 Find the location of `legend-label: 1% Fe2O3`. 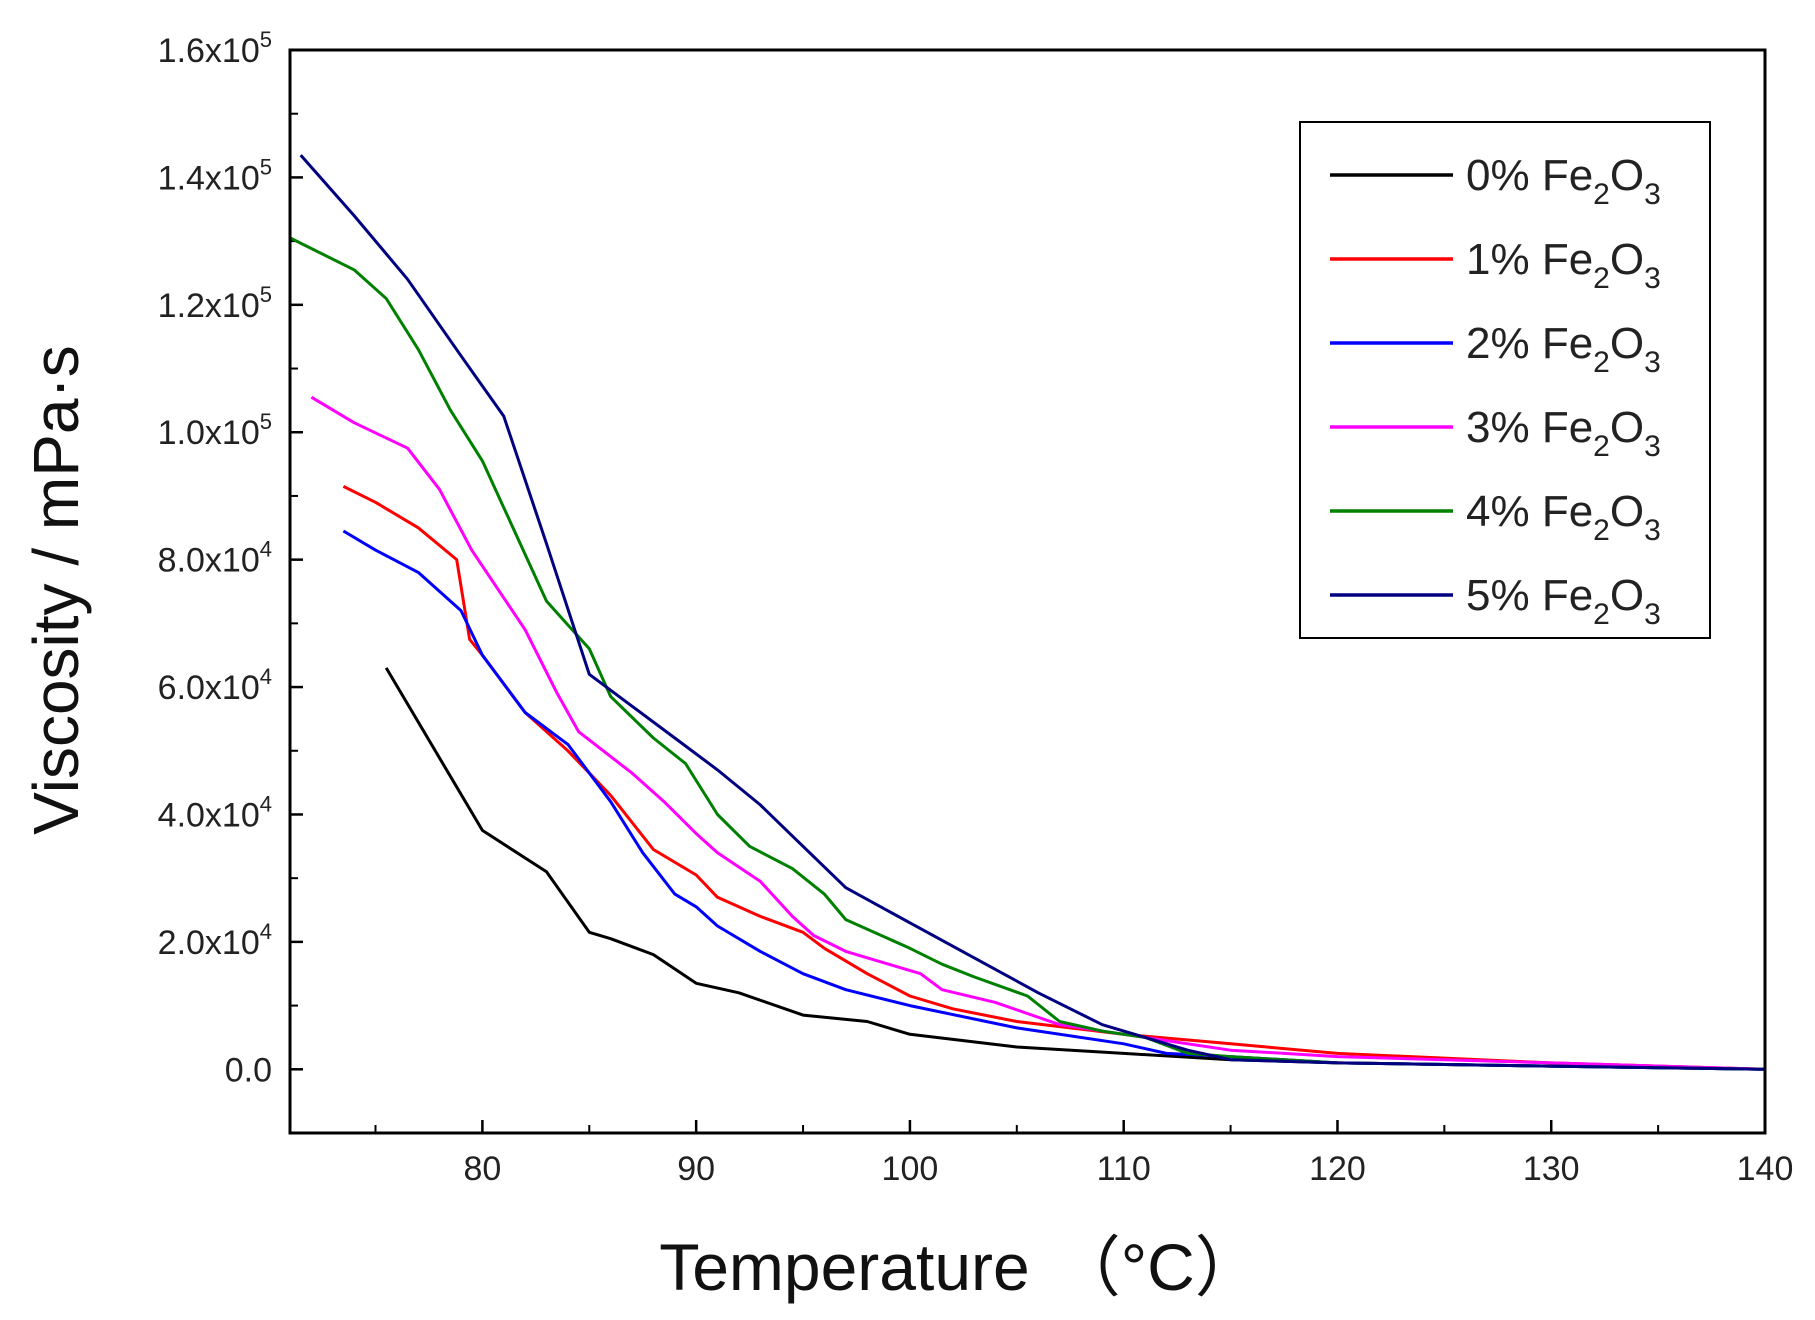

legend-label: 1% Fe2O3 is located at coordinates (1563, 265).